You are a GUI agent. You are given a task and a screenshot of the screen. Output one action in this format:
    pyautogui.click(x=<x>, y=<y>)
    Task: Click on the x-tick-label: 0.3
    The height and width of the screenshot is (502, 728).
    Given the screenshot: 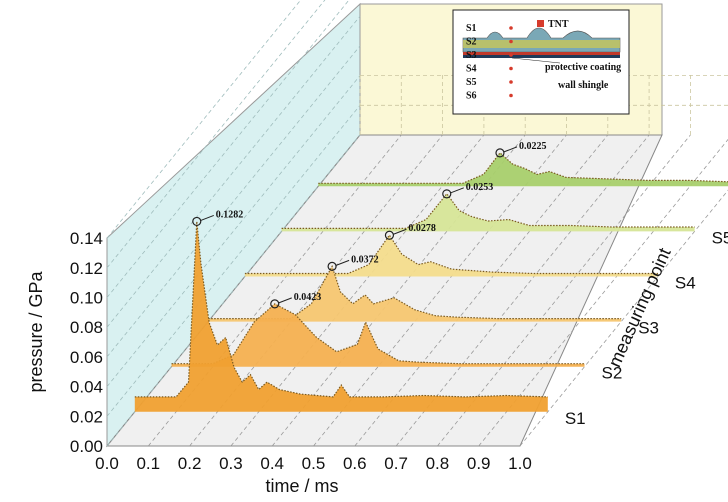 What is the action you would take?
    pyautogui.click(x=231, y=463)
    